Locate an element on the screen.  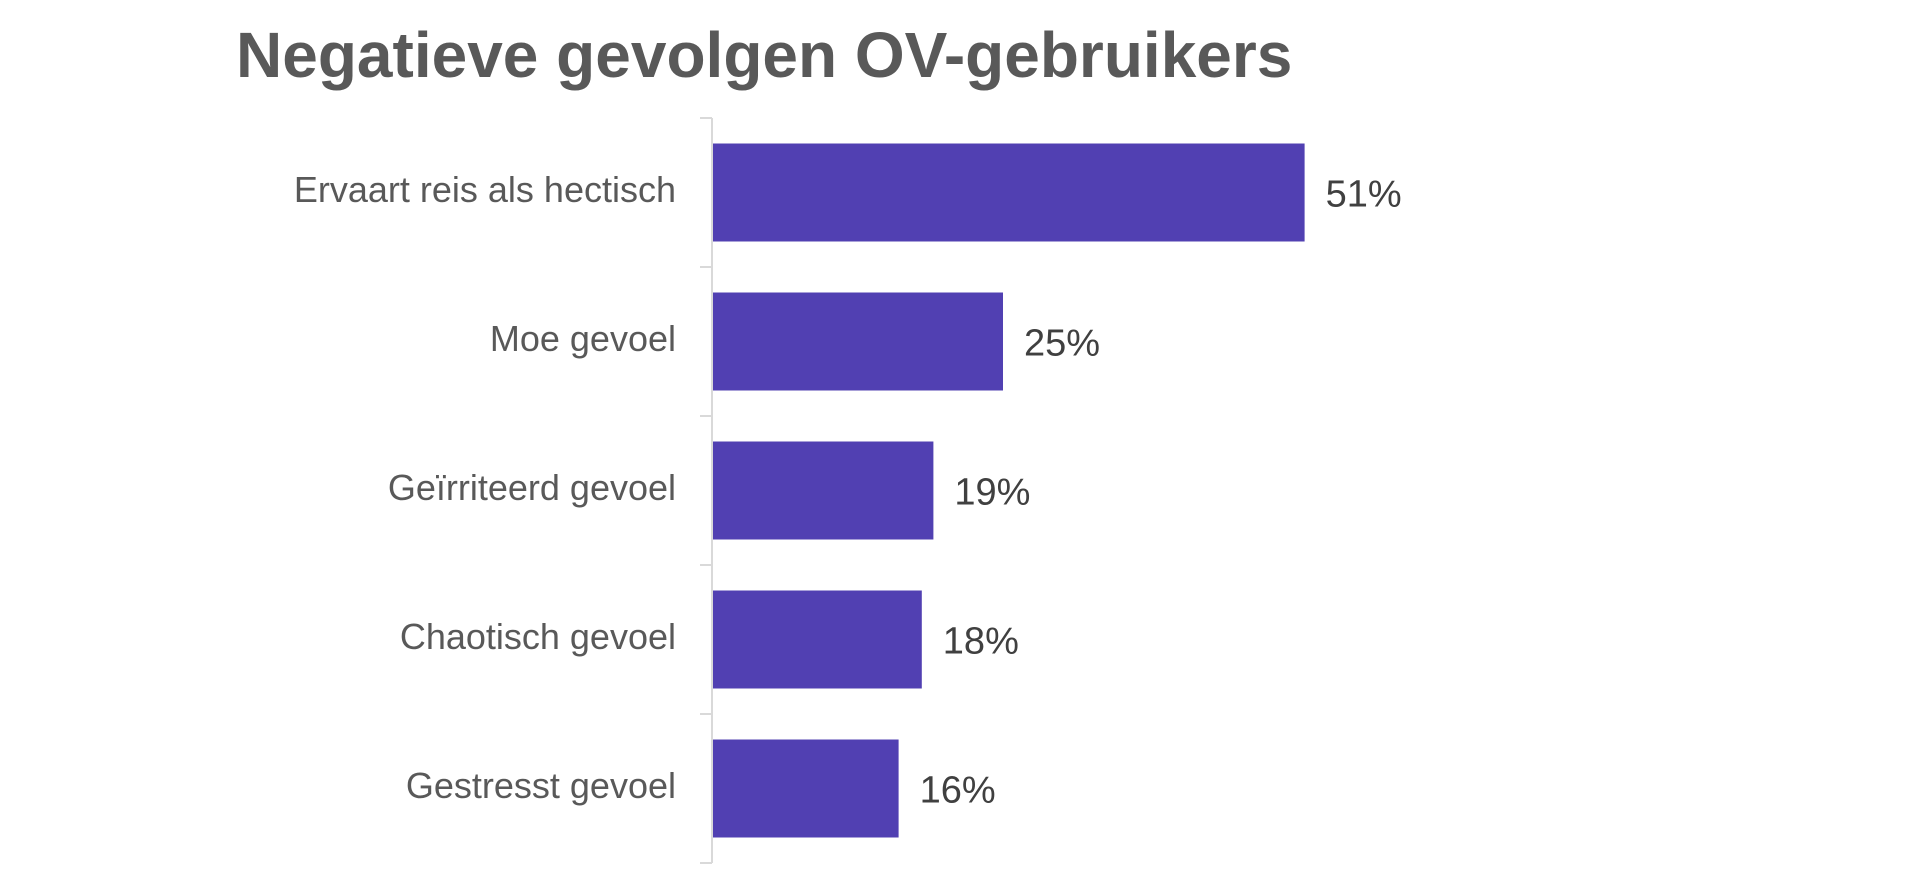
category-label: Gestresst gevoel is located at coordinates (541, 785).